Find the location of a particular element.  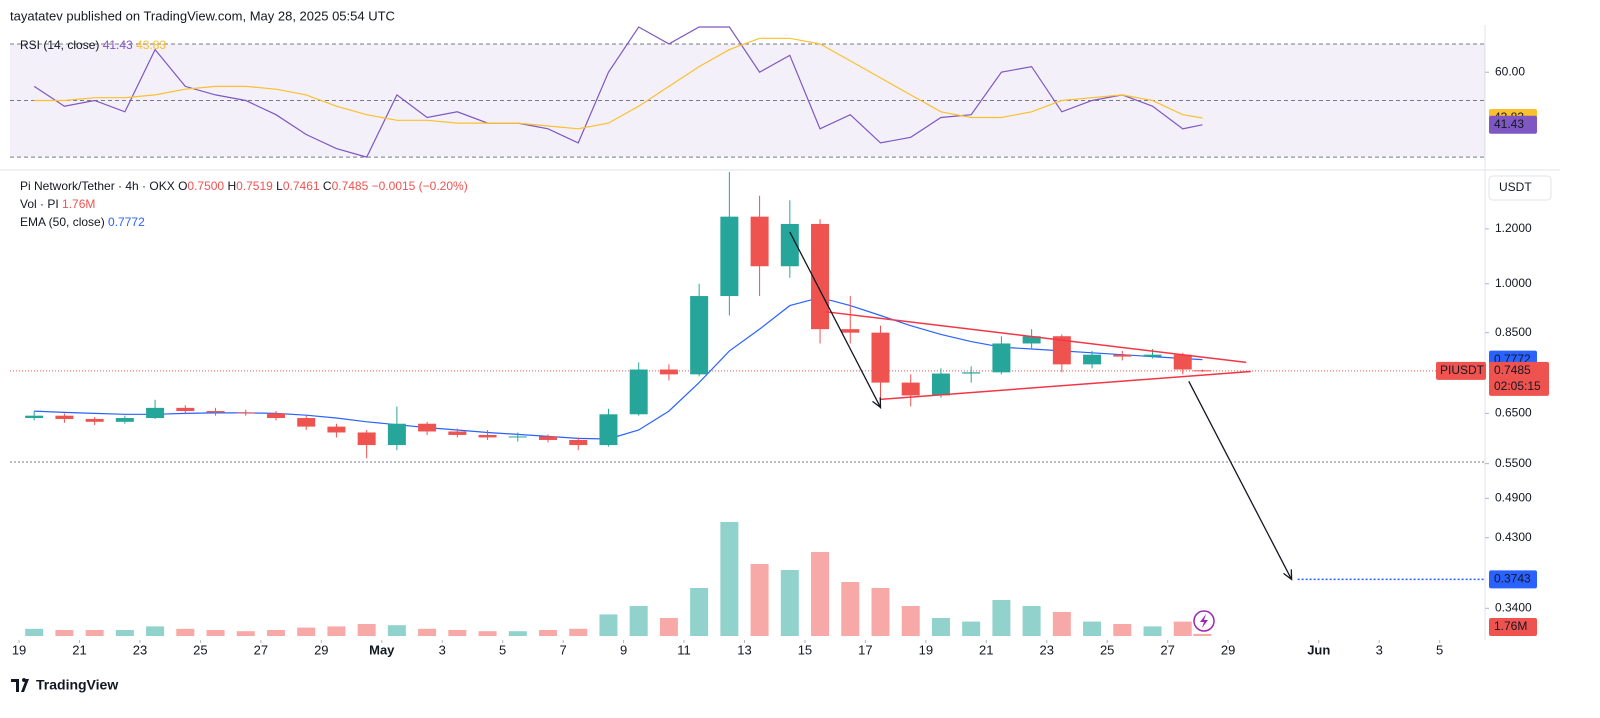

rsi-title: RSI (14, close) is located at coordinates (59, 45).